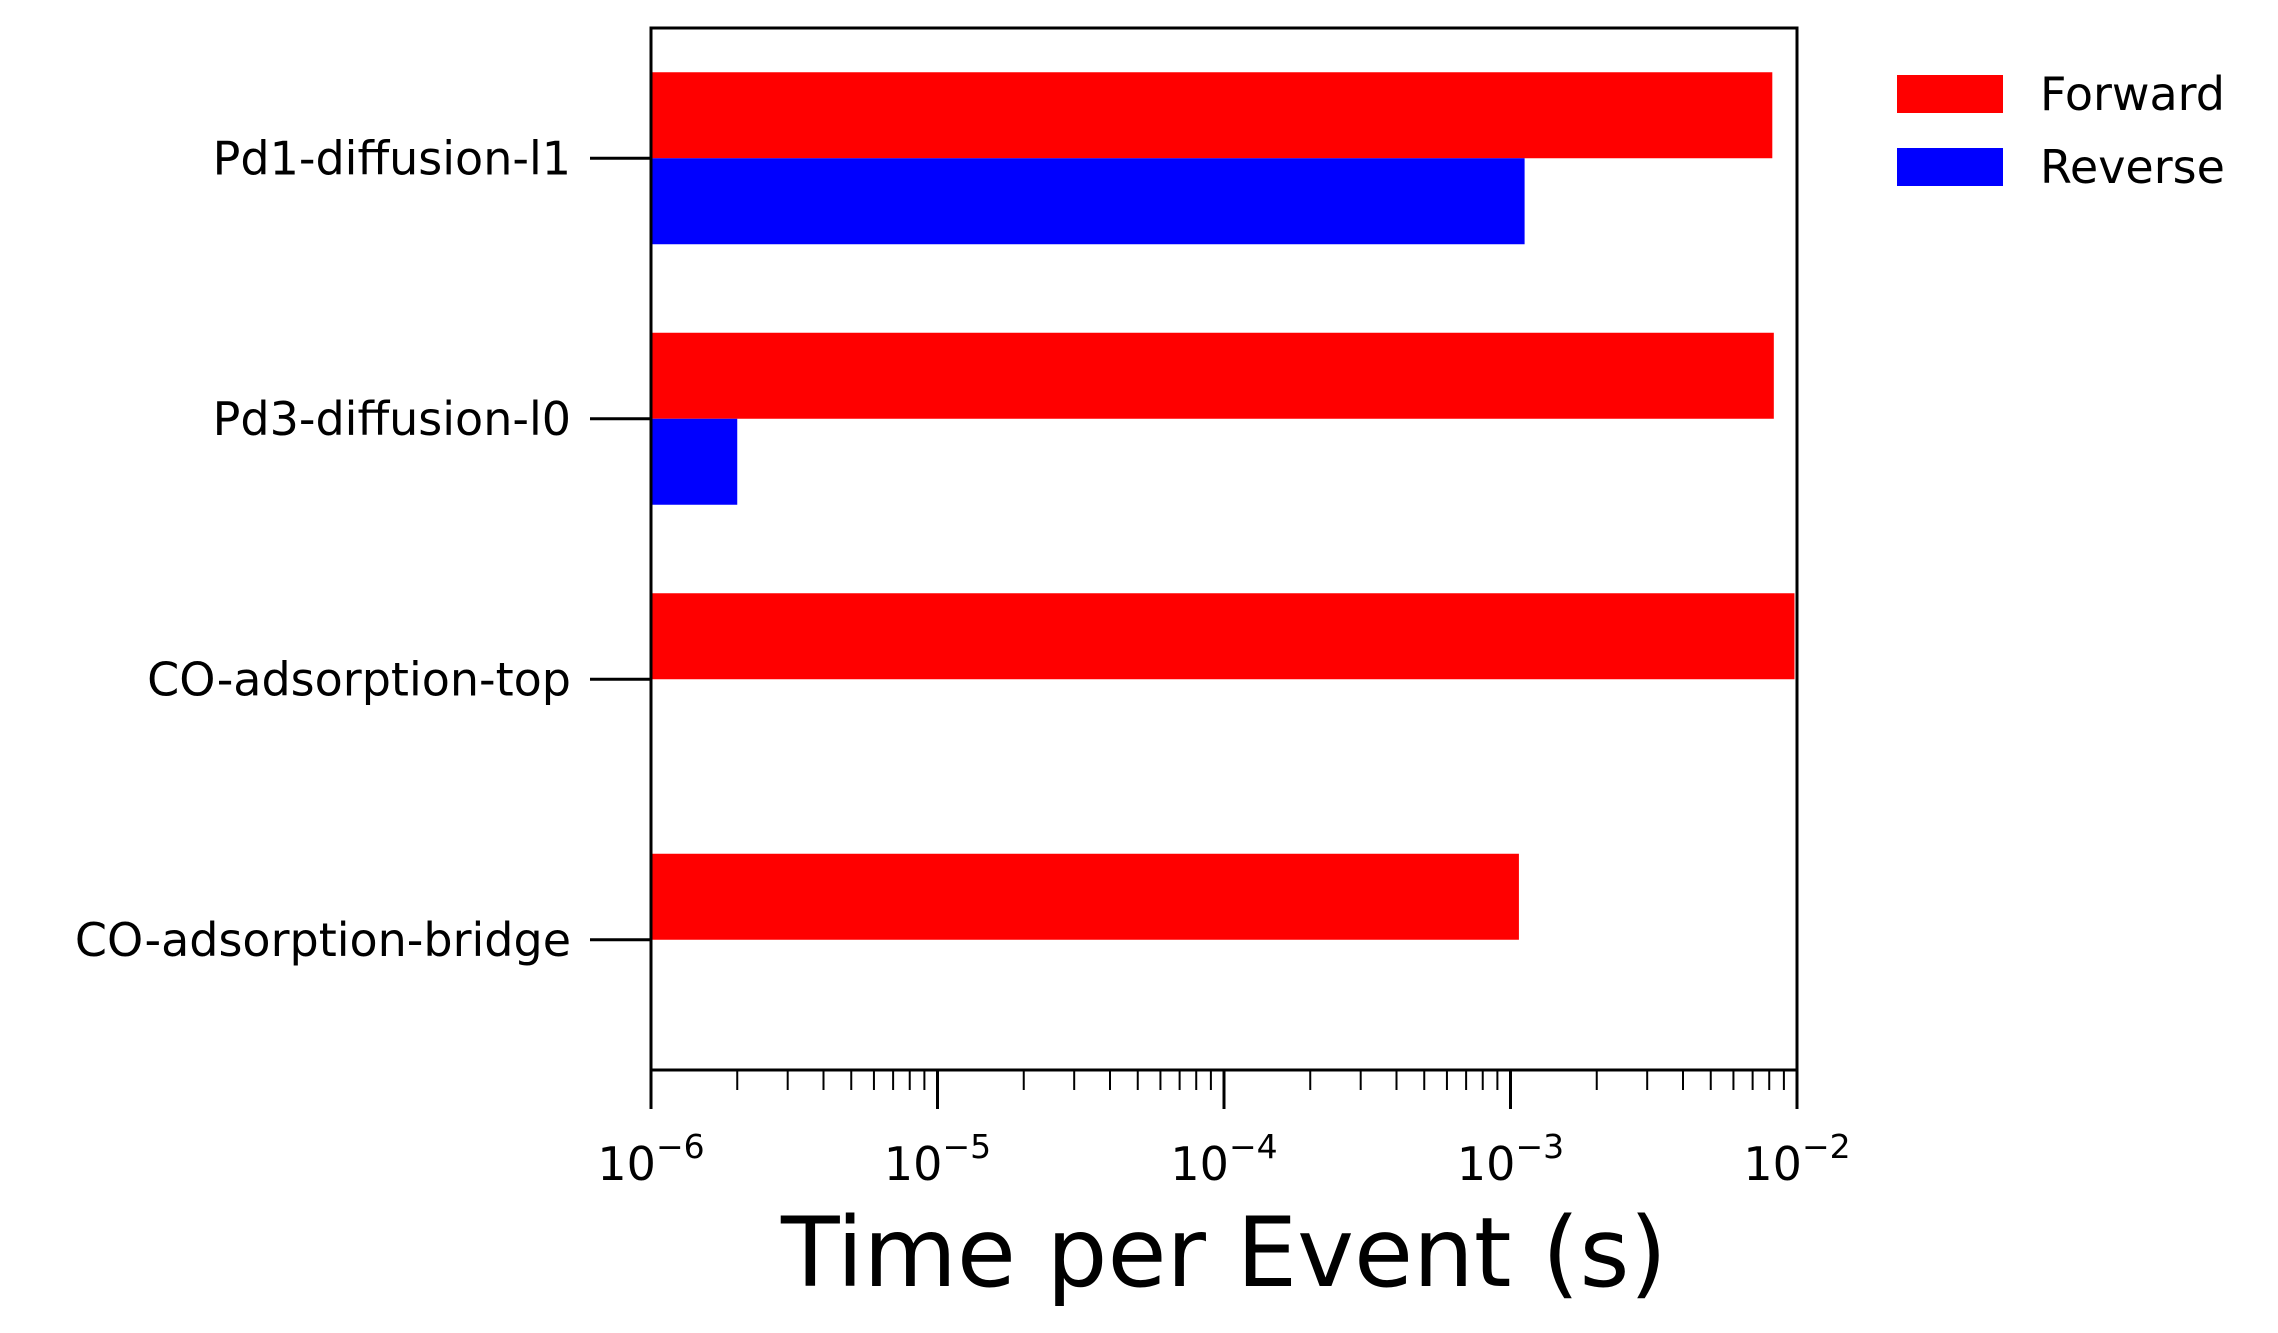  What do you see at coordinates (323, 940) in the screenshot?
I see `y-tick-label: CO-adsorption-bridge` at bounding box center [323, 940].